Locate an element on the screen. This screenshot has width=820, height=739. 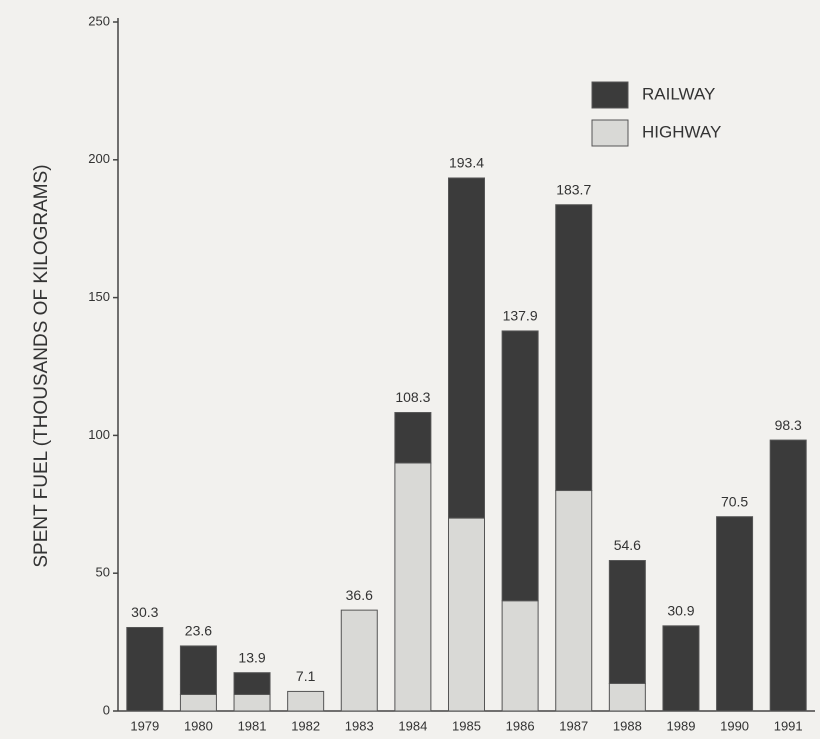
total-label: 30.3 is located at coordinates (144, 612).